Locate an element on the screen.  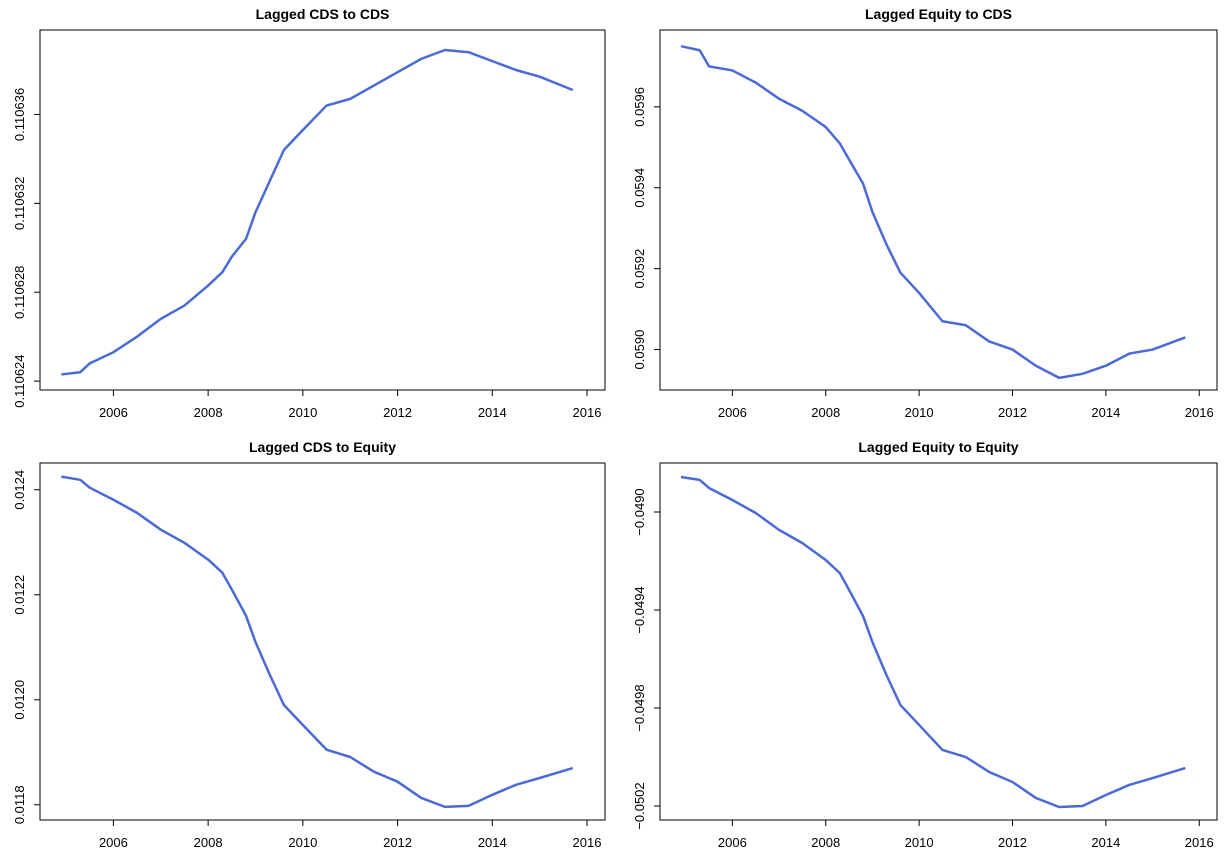
panel-title: Lagged CDS to Equity is located at coordinates (322, 447).